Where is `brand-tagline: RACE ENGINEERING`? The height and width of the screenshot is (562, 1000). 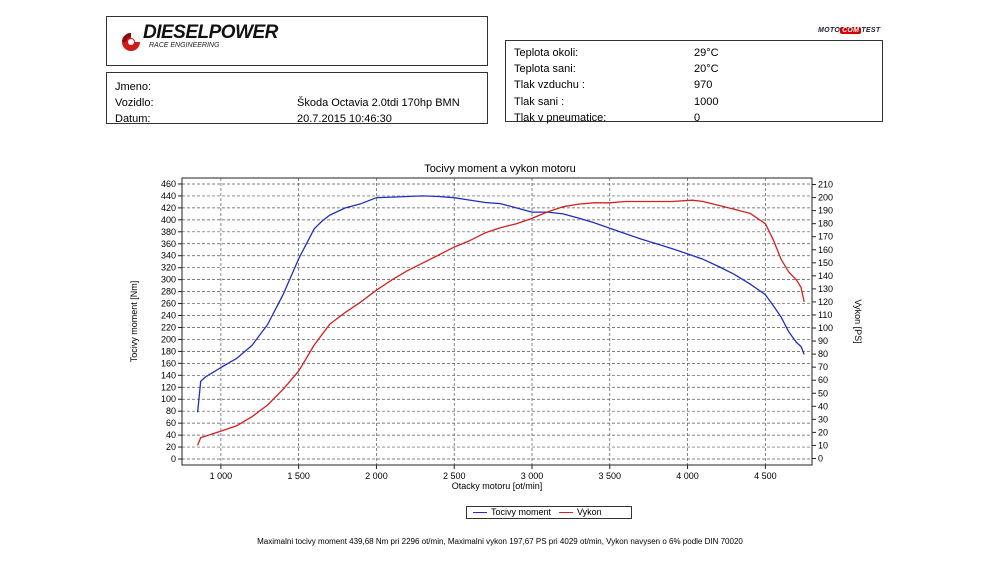 brand-tagline: RACE ENGINEERING is located at coordinates (184, 45).